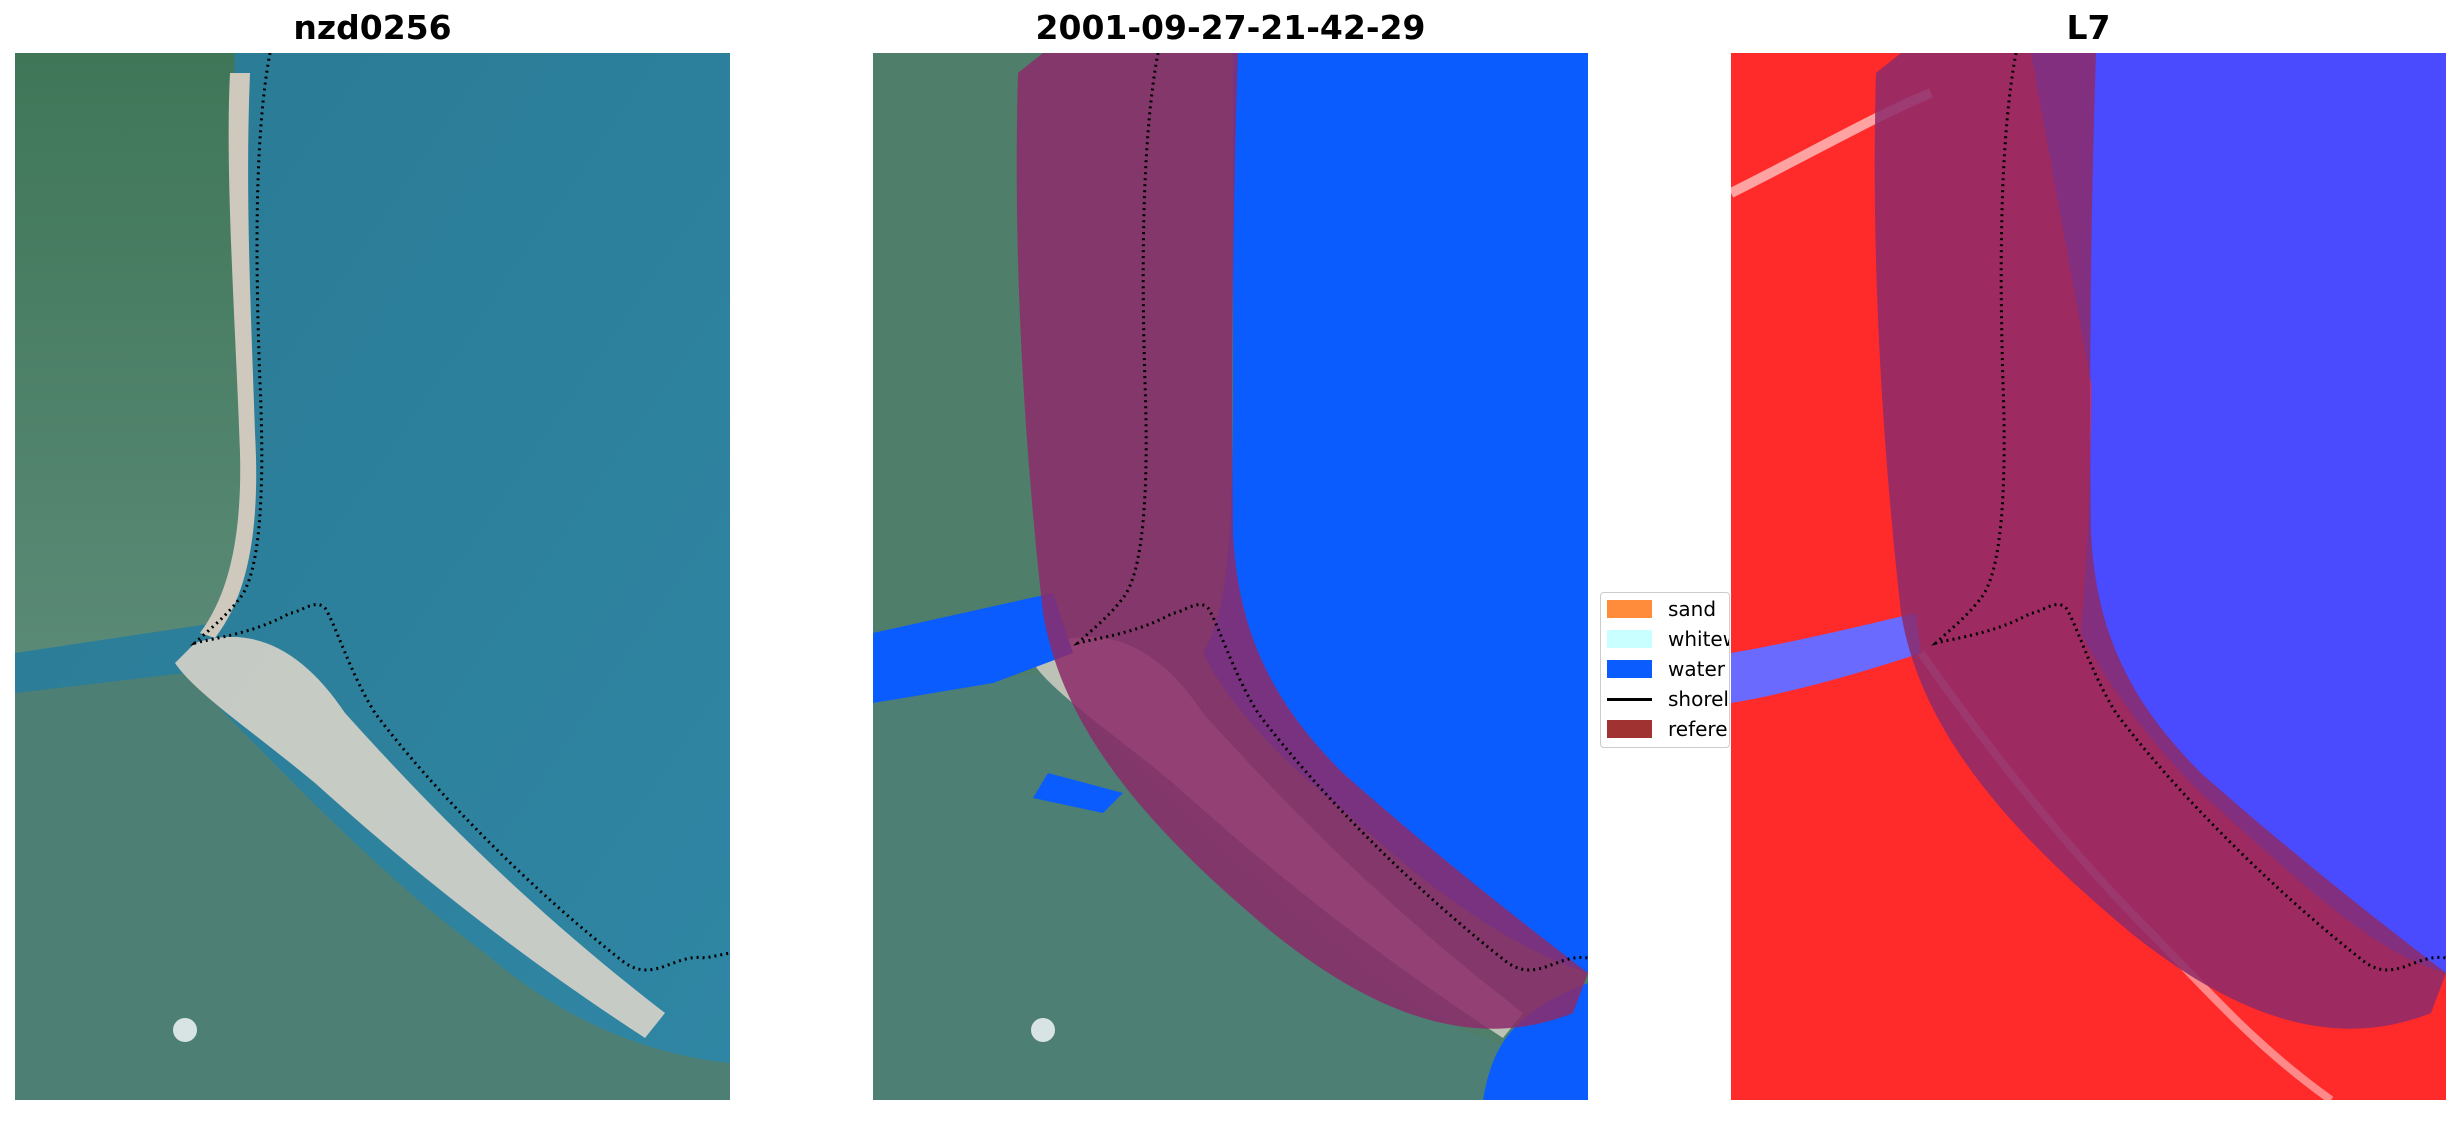 Image resolution: width=2460 pixels, height=1122 pixels. What do you see at coordinates (1661, 609) in the screenshot?
I see `legend-item-sand: sand` at bounding box center [1661, 609].